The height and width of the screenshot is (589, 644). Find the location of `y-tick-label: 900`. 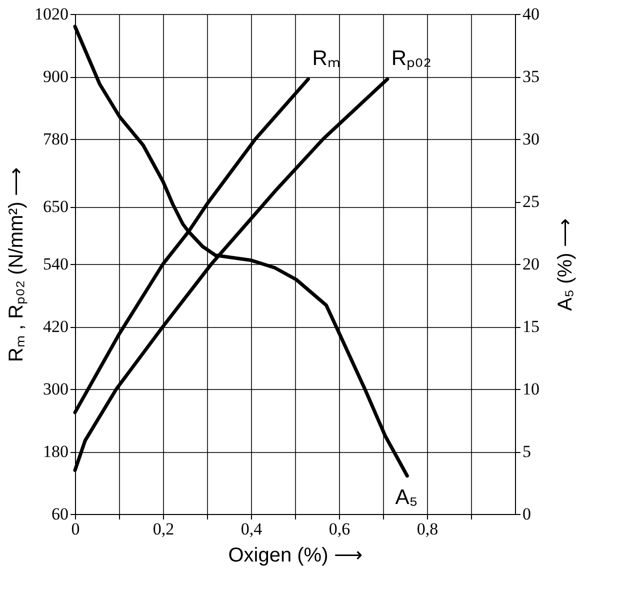

y-tick-label: 900 is located at coordinates (55, 76).